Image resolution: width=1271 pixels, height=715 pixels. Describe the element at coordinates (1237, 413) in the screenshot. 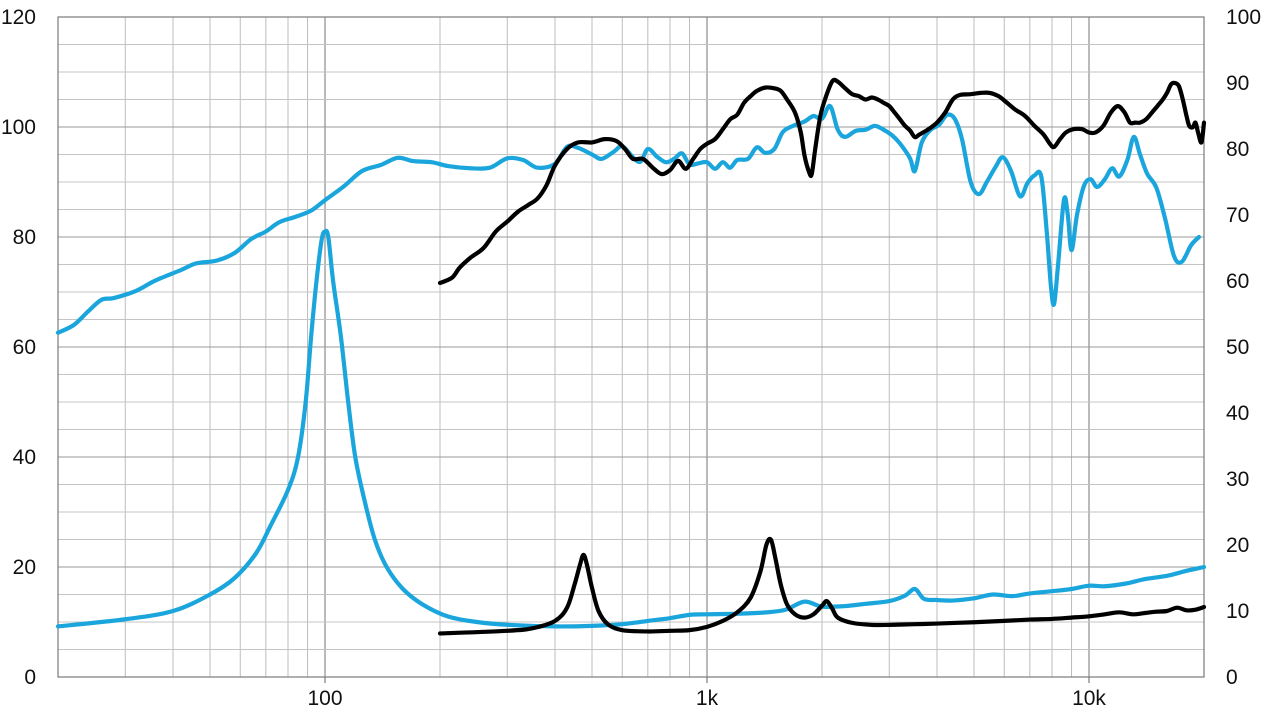

I see `right-y-tick-label: 40` at that location.